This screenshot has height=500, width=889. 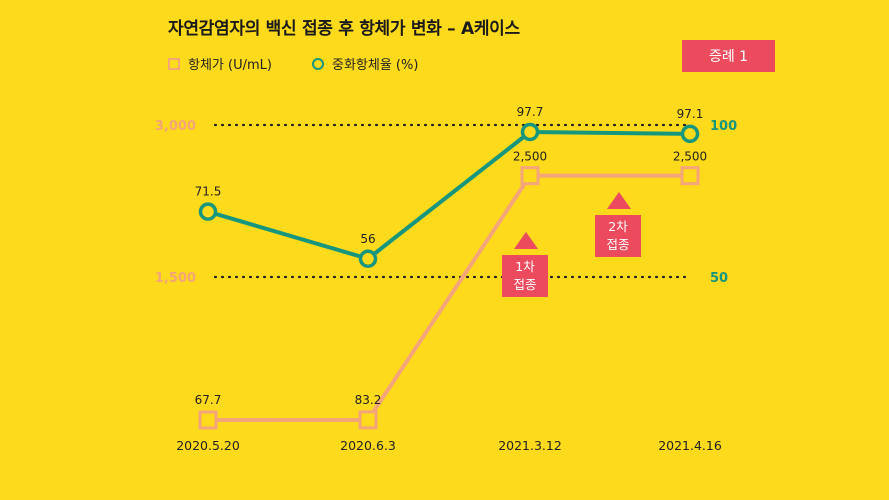 What do you see at coordinates (619, 200) in the screenshot?
I see `dose-2-triangle-icon` at bounding box center [619, 200].